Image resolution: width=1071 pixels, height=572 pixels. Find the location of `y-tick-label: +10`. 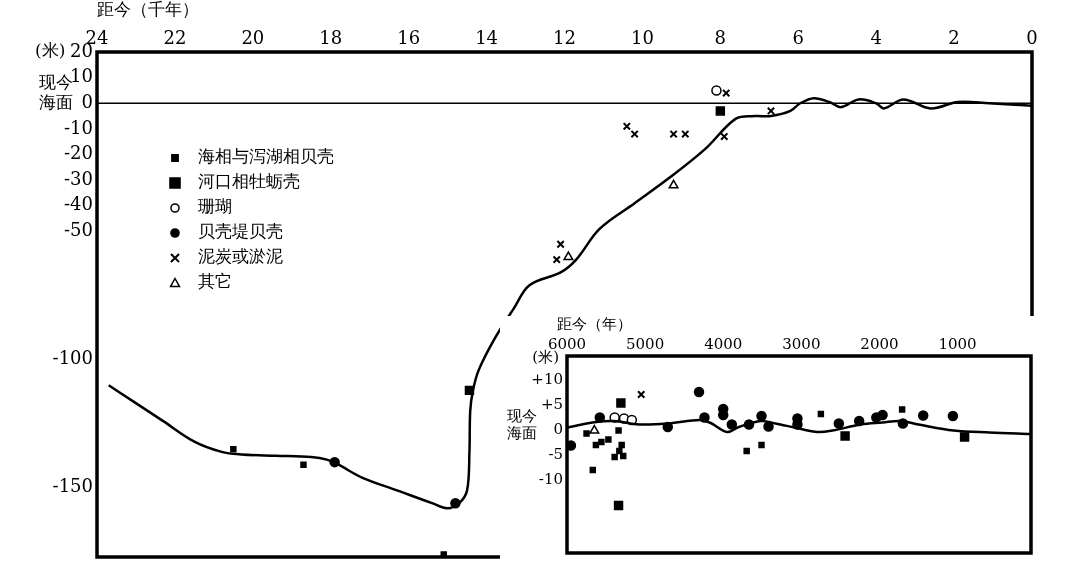

y-tick-label: +10 is located at coordinates (547, 378).